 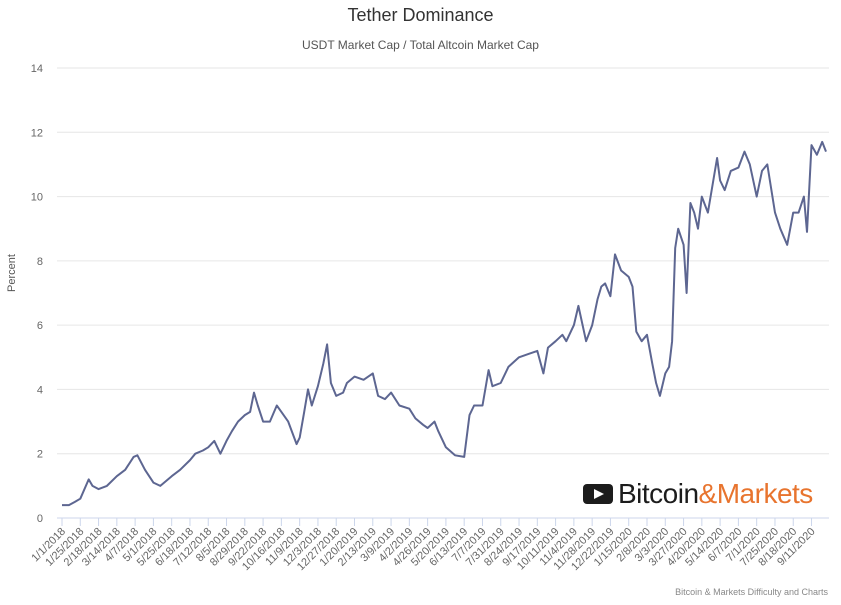 What do you see at coordinates (40, 390) in the screenshot?
I see `y-tick-label: 4` at bounding box center [40, 390].